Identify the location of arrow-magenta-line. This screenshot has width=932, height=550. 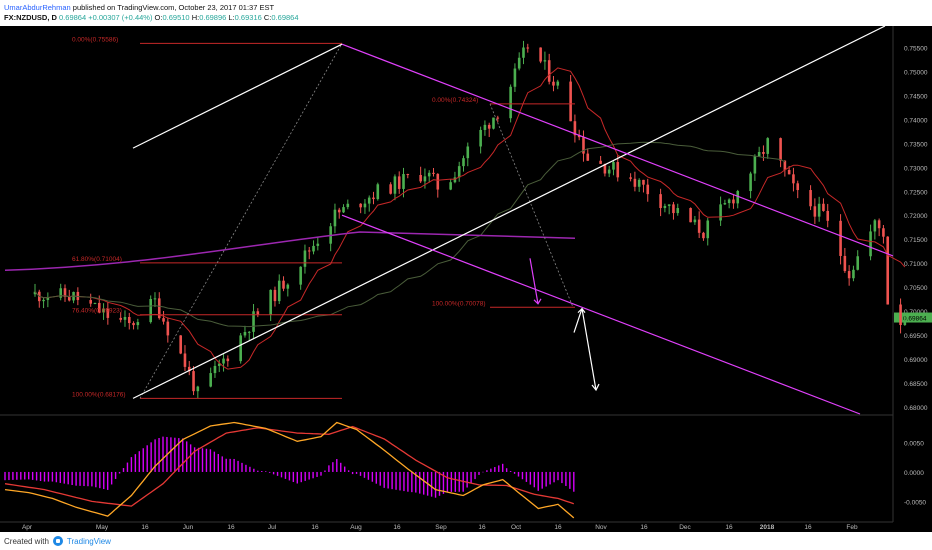
(534, 281).